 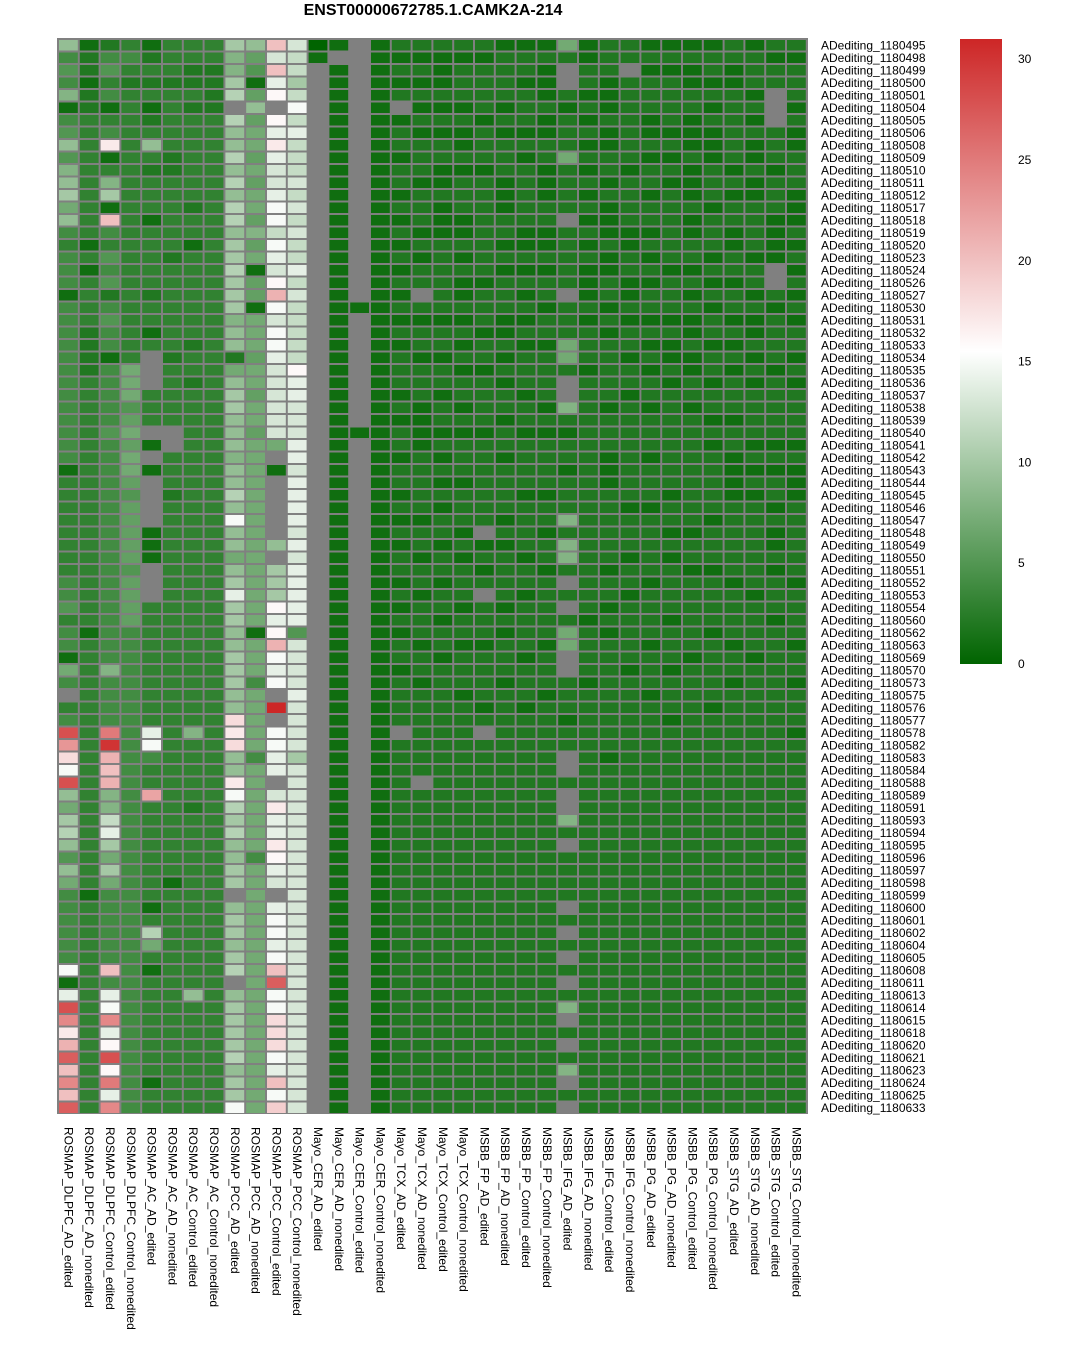 What do you see at coordinates (873, 533) in the screenshot?
I see `row-label: ADediting_1180548` at bounding box center [873, 533].